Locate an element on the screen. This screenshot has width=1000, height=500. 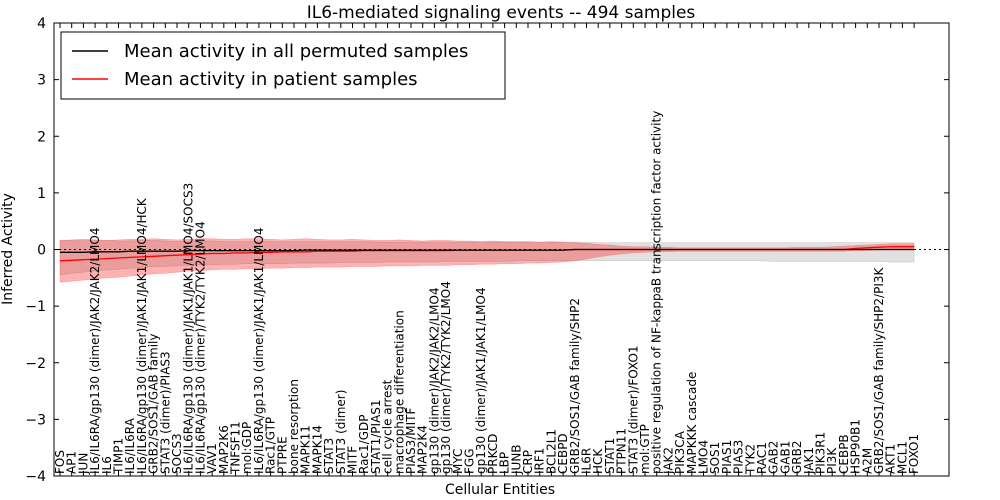
y-tick-label: 2 is located at coordinates (41, 137).